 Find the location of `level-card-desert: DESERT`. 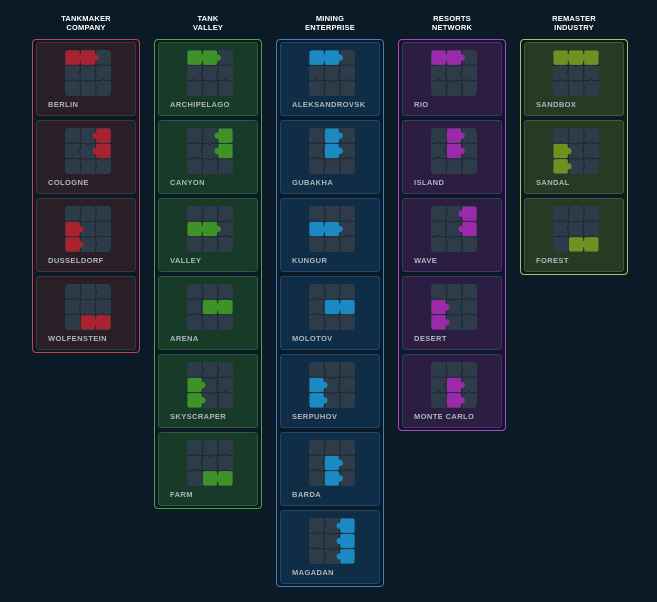

level-card-desert: DESERT is located at coordinates (452, 313).